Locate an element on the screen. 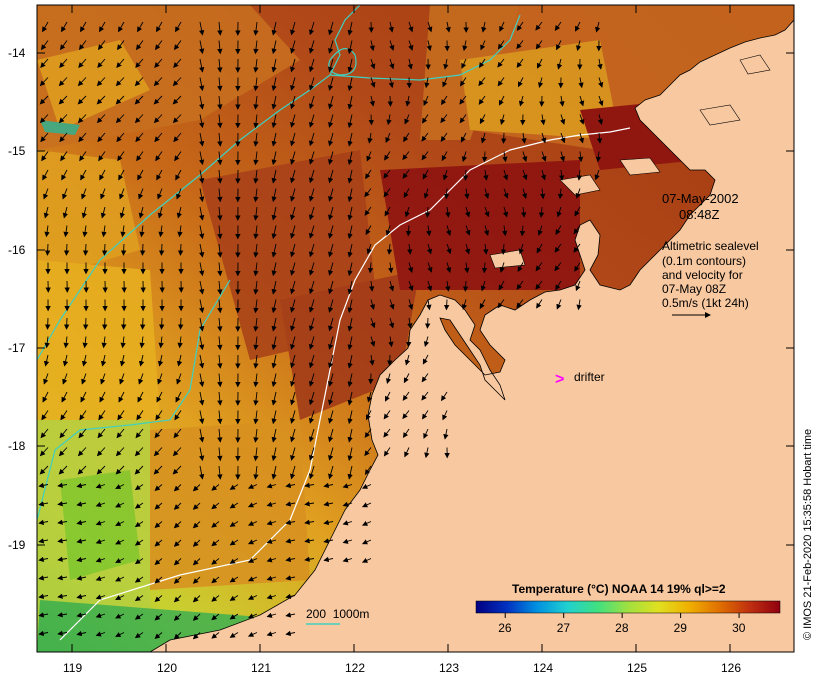  drifter-label: drifter is located at coordinates (589, 377).